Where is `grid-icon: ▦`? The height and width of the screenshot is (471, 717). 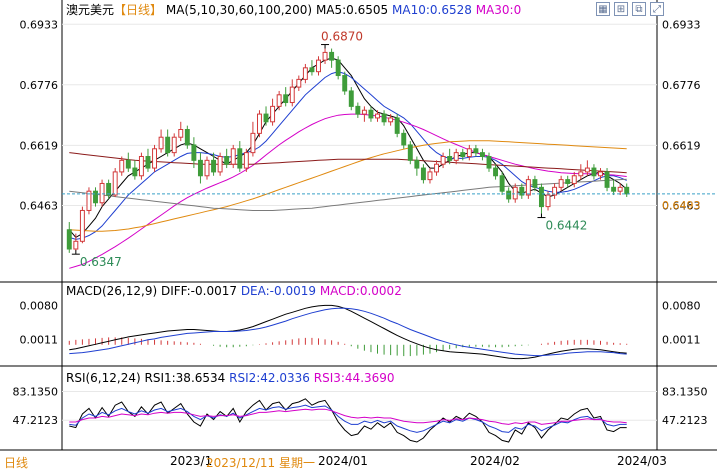 grid-icon: ▦ is located at coordinates (603, 9).